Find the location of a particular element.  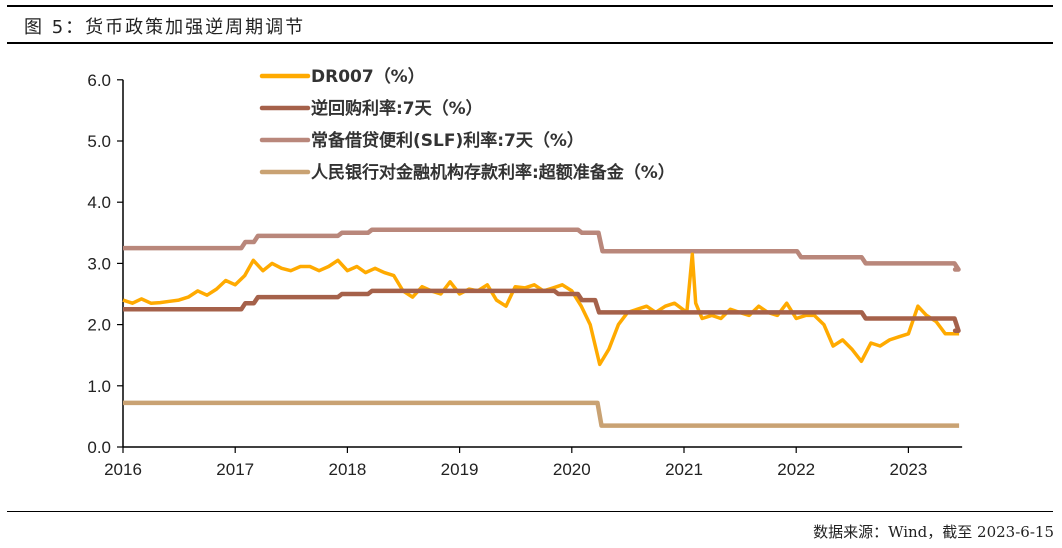

x-tick-label: 2019 is located at coordinates (460, 469).